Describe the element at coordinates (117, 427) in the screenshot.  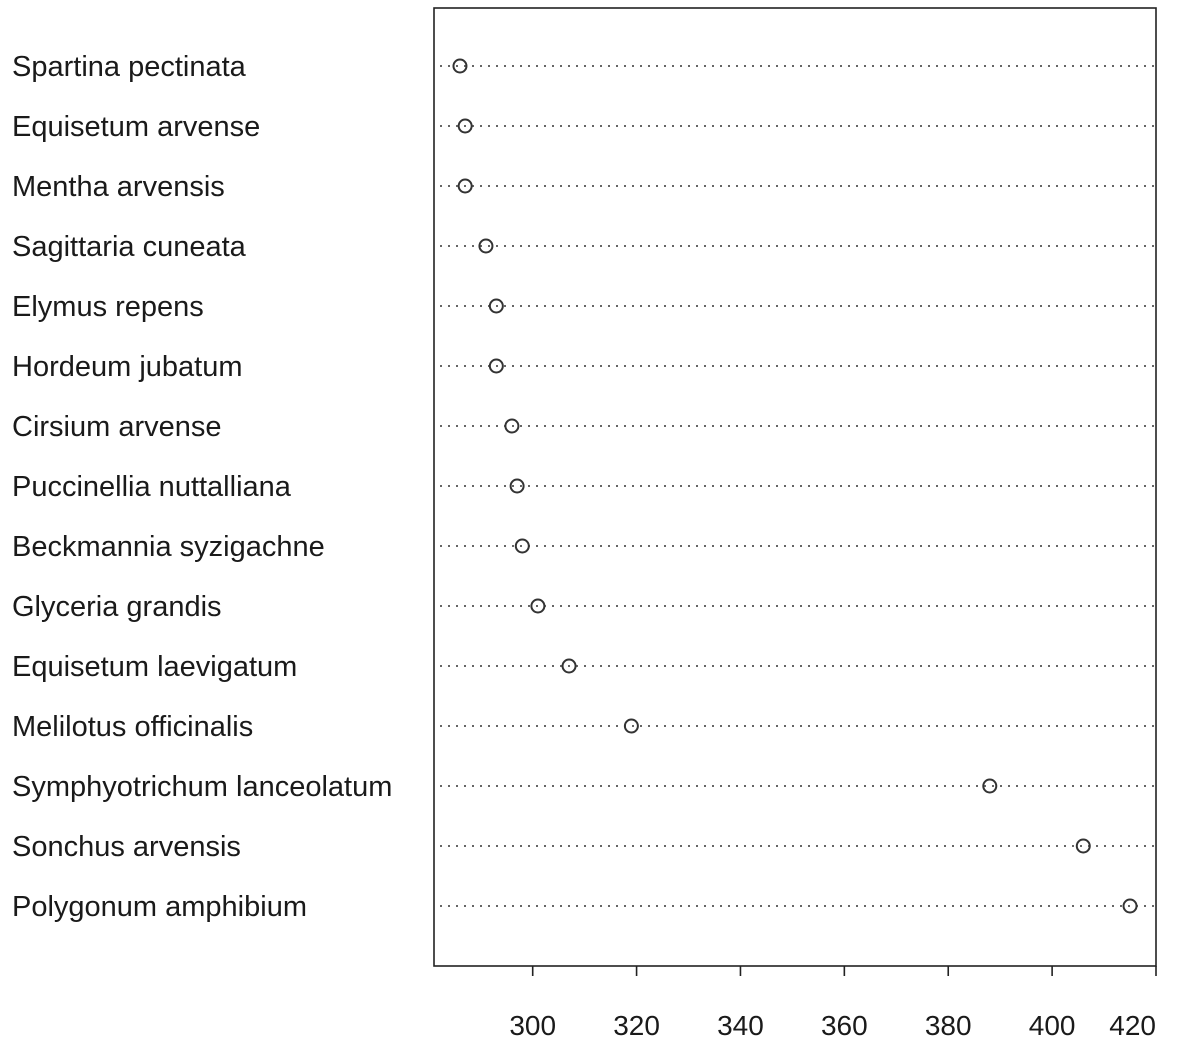
I see `species-label: Cirsium arvense` at that location.